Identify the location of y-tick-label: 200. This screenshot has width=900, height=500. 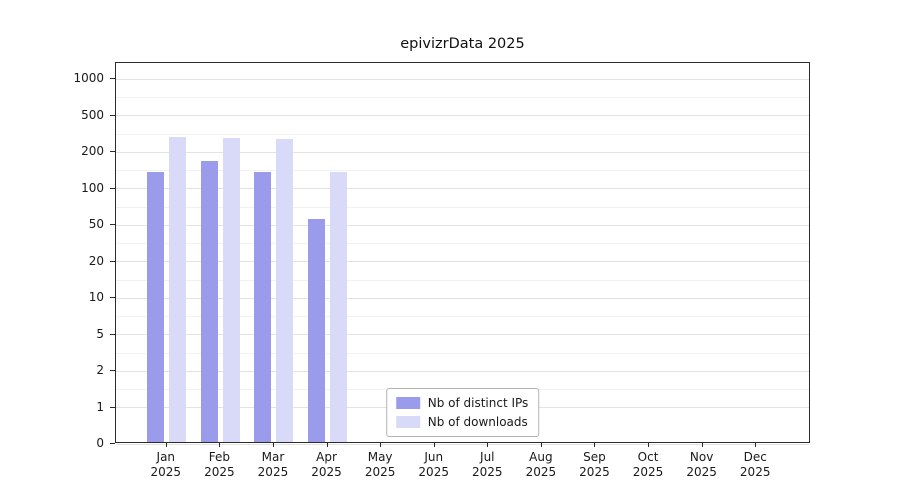
(92, 151).